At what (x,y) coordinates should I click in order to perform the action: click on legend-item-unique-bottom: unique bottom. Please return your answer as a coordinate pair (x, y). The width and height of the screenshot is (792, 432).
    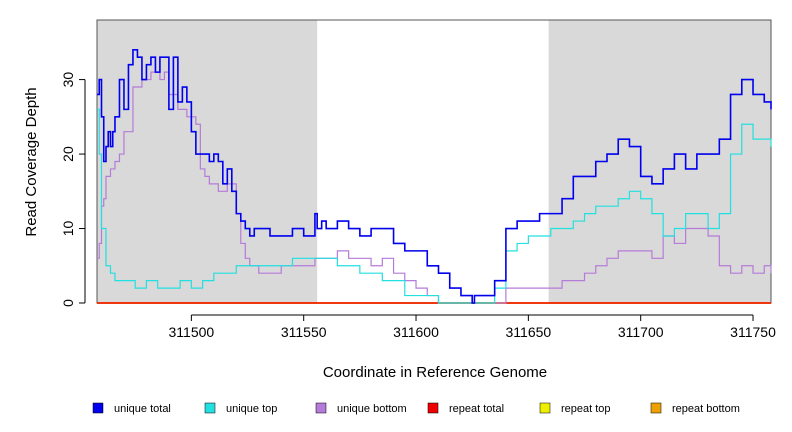
    Looking at the image, I should click on (361, 408).